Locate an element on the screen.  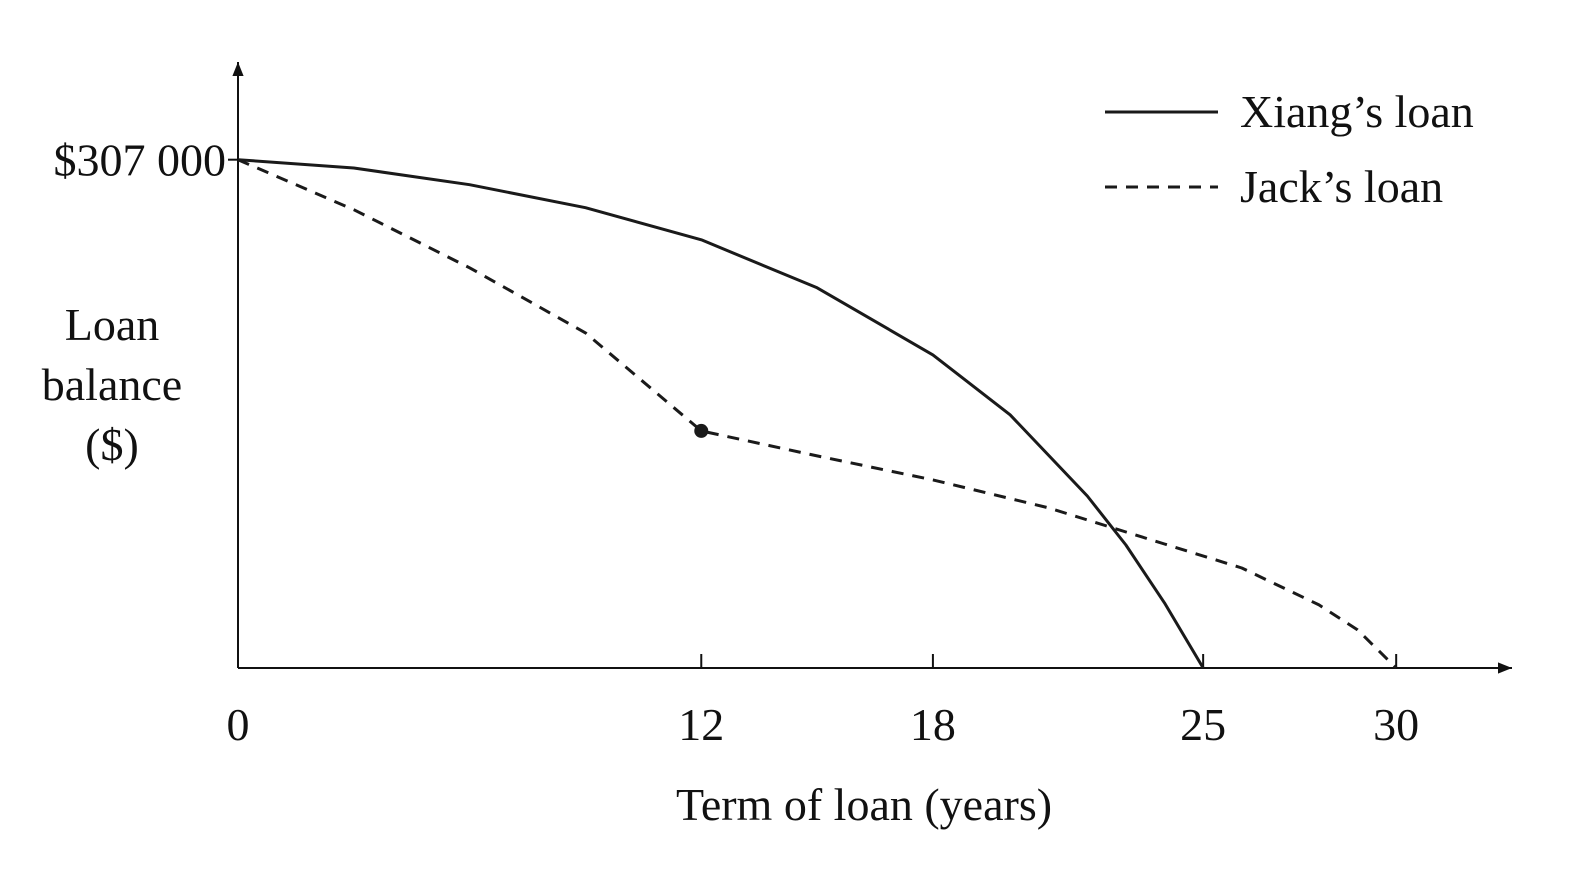
point-marker is located at coordinates (701, 430).